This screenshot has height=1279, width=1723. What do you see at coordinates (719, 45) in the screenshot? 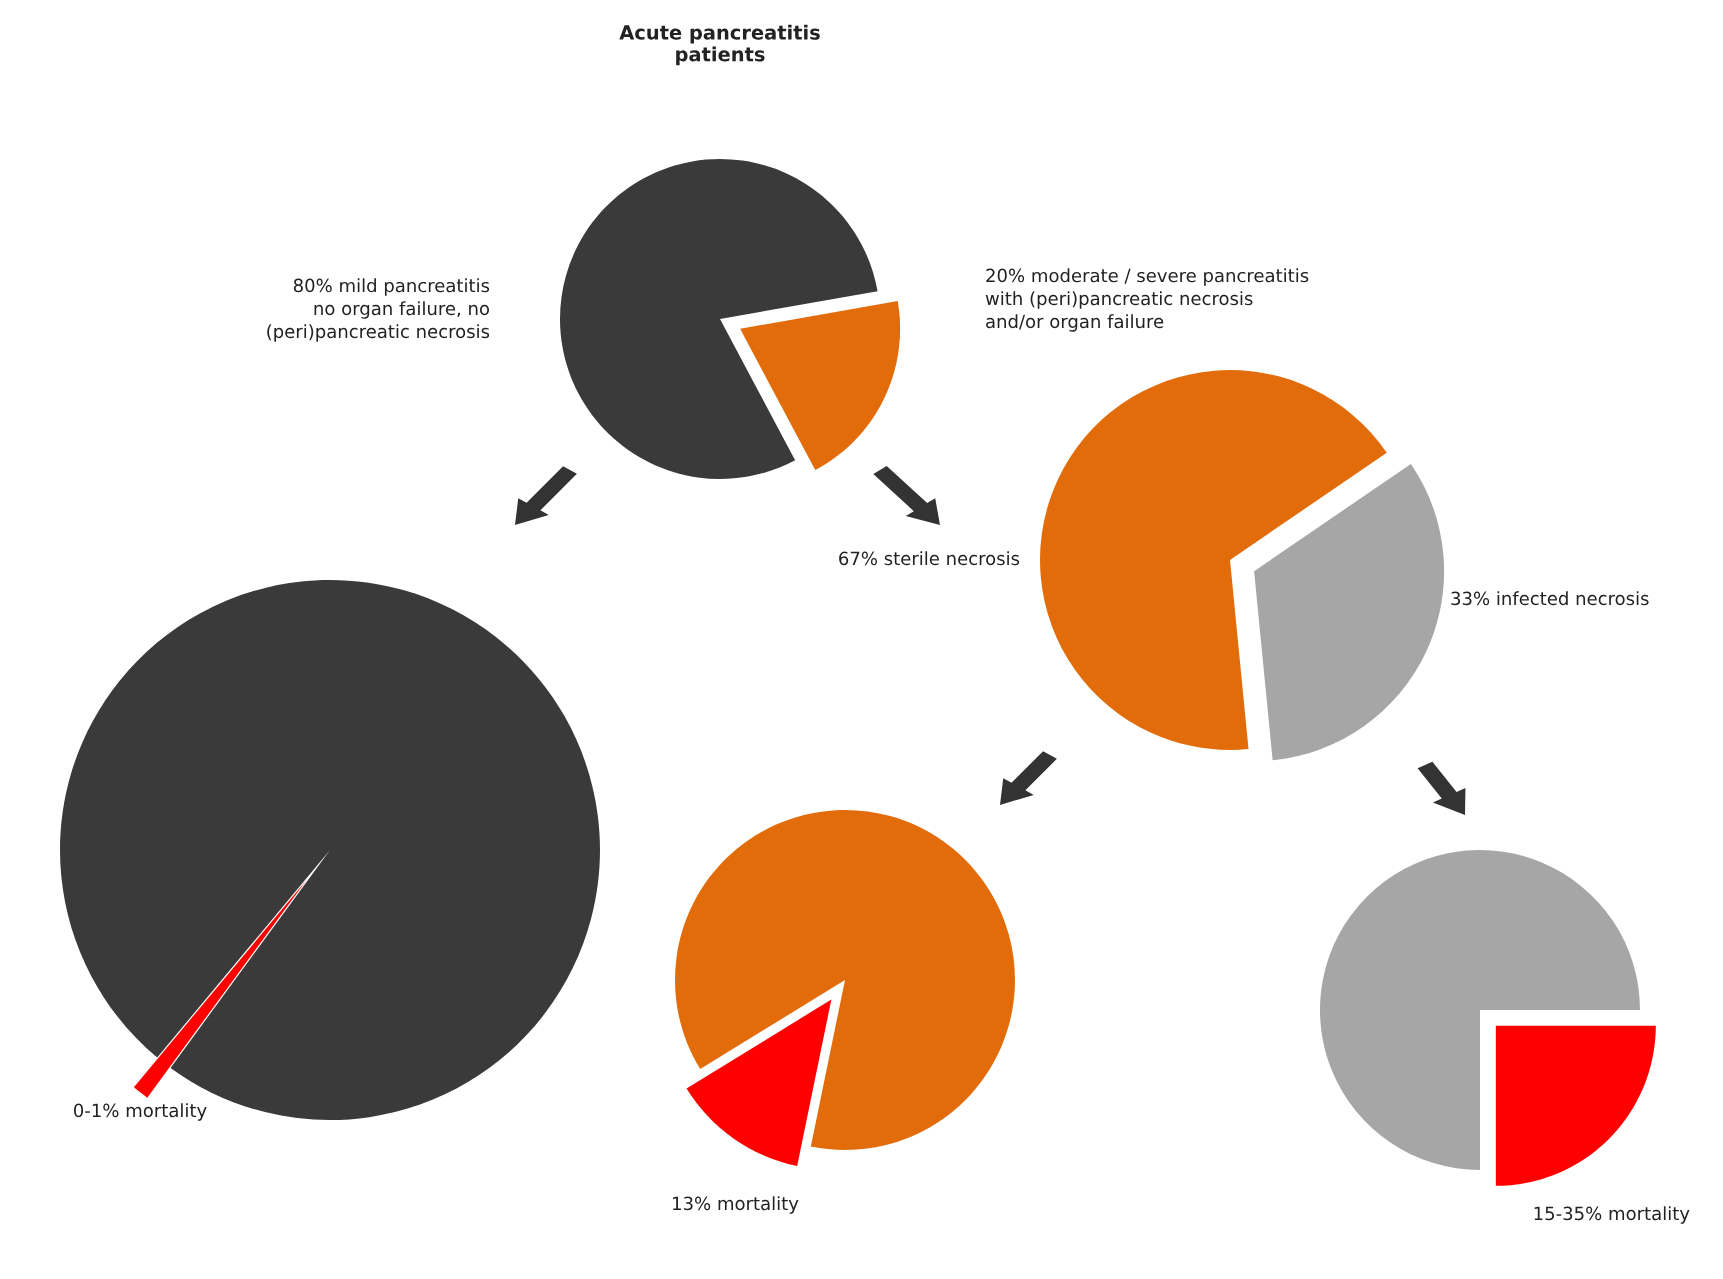
I see `chart-title: Acute pancreatitis patients` at bounding box center [719, 45].